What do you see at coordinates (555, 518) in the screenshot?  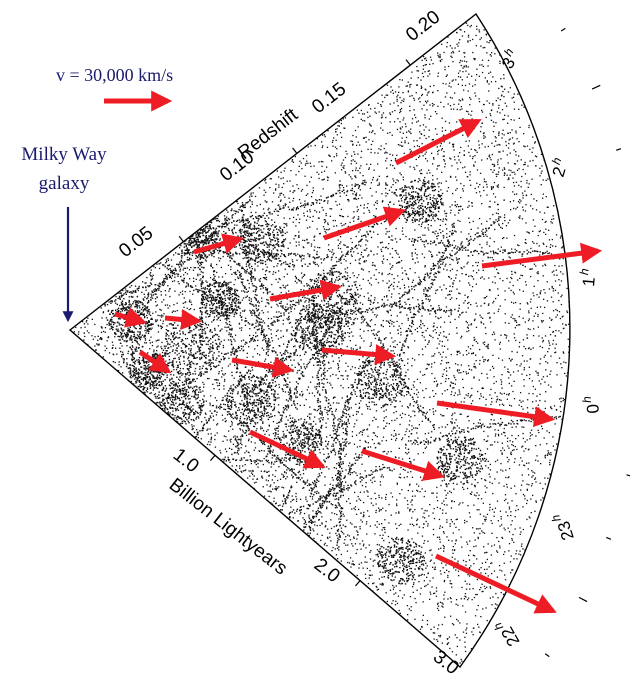 I see `ra-label-23h-unit: h` at bounding box center [555, 518].